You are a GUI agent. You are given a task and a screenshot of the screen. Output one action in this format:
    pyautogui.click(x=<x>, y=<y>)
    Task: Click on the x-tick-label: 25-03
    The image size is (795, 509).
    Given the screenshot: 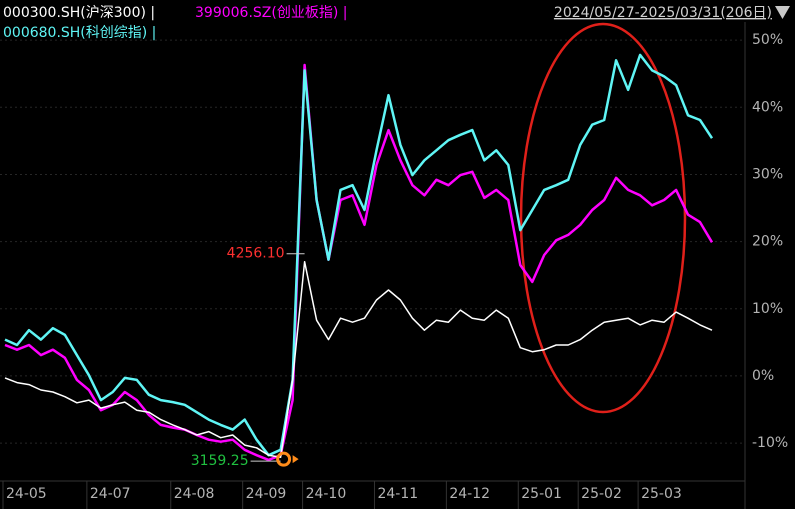 What is the action you would take?
    pyautogui.click(x=661, y=494)
    